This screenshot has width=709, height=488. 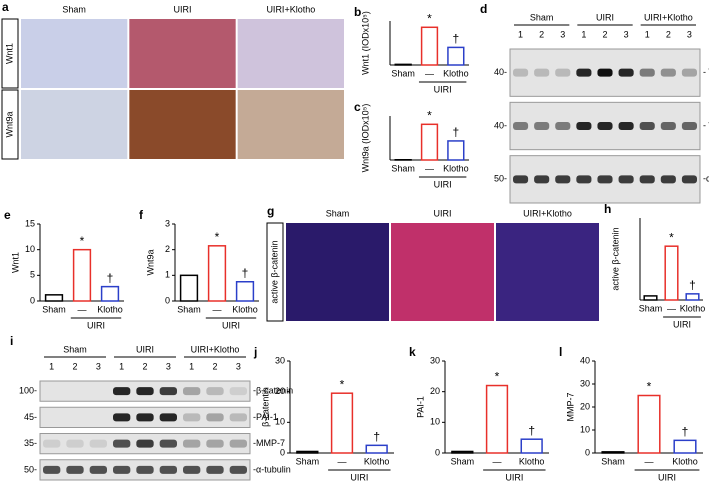 What do you see at coordinates (357, 107) in the screenshot?
I see `panel-letter: c` at bounding box center [357, 107].